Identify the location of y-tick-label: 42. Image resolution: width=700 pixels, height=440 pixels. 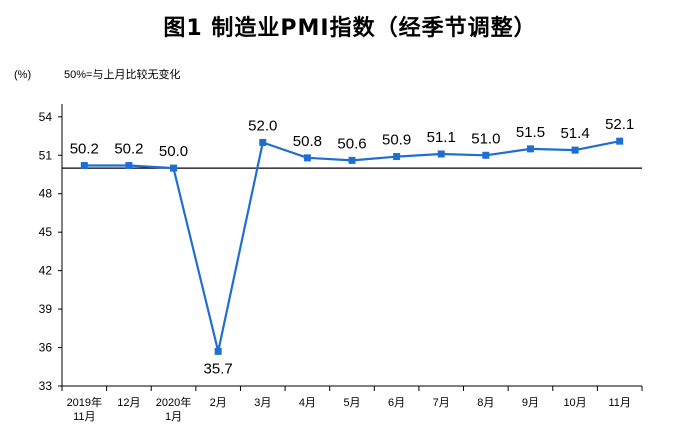
(46, 271).